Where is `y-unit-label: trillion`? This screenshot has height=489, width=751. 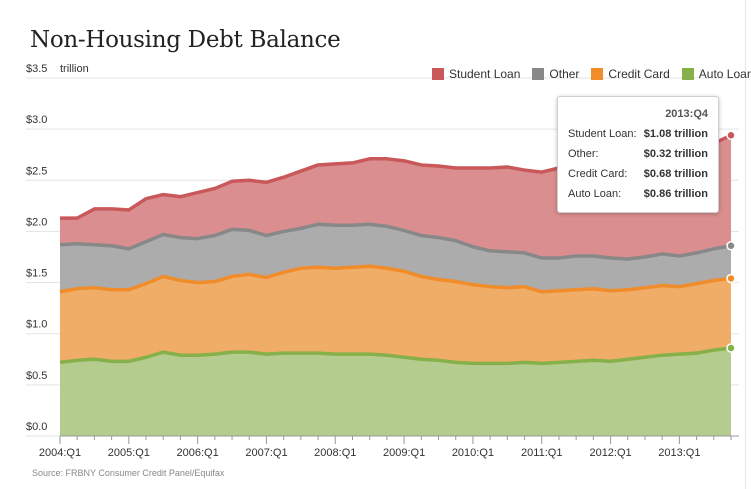 y-unit-label: trillion is located at coordinates (74, 69).